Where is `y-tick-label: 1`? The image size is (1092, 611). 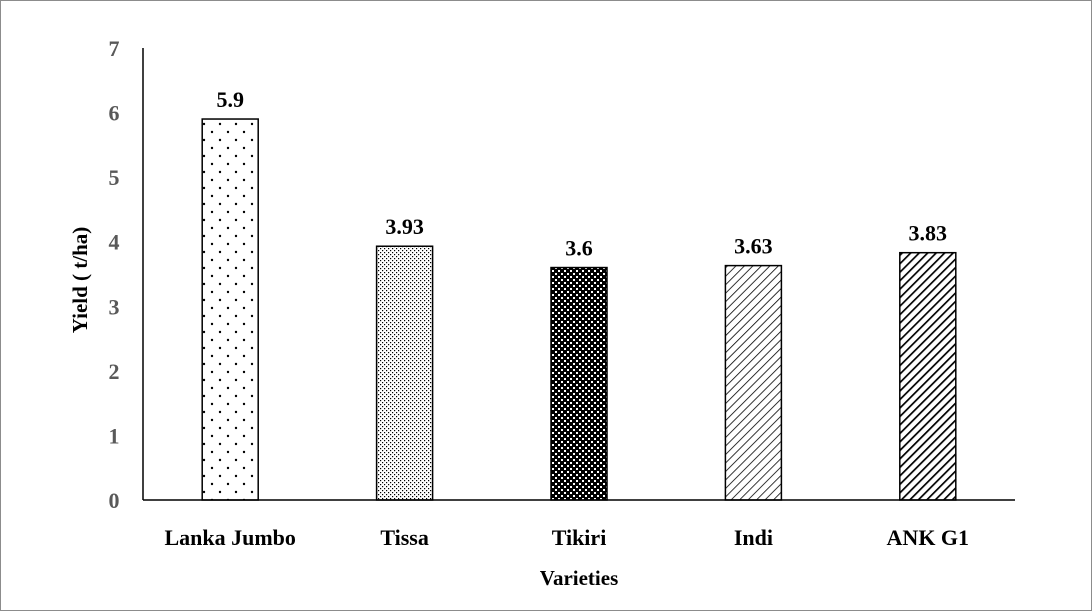
y-tick-label: 1 is located at coordinates (114, 435).